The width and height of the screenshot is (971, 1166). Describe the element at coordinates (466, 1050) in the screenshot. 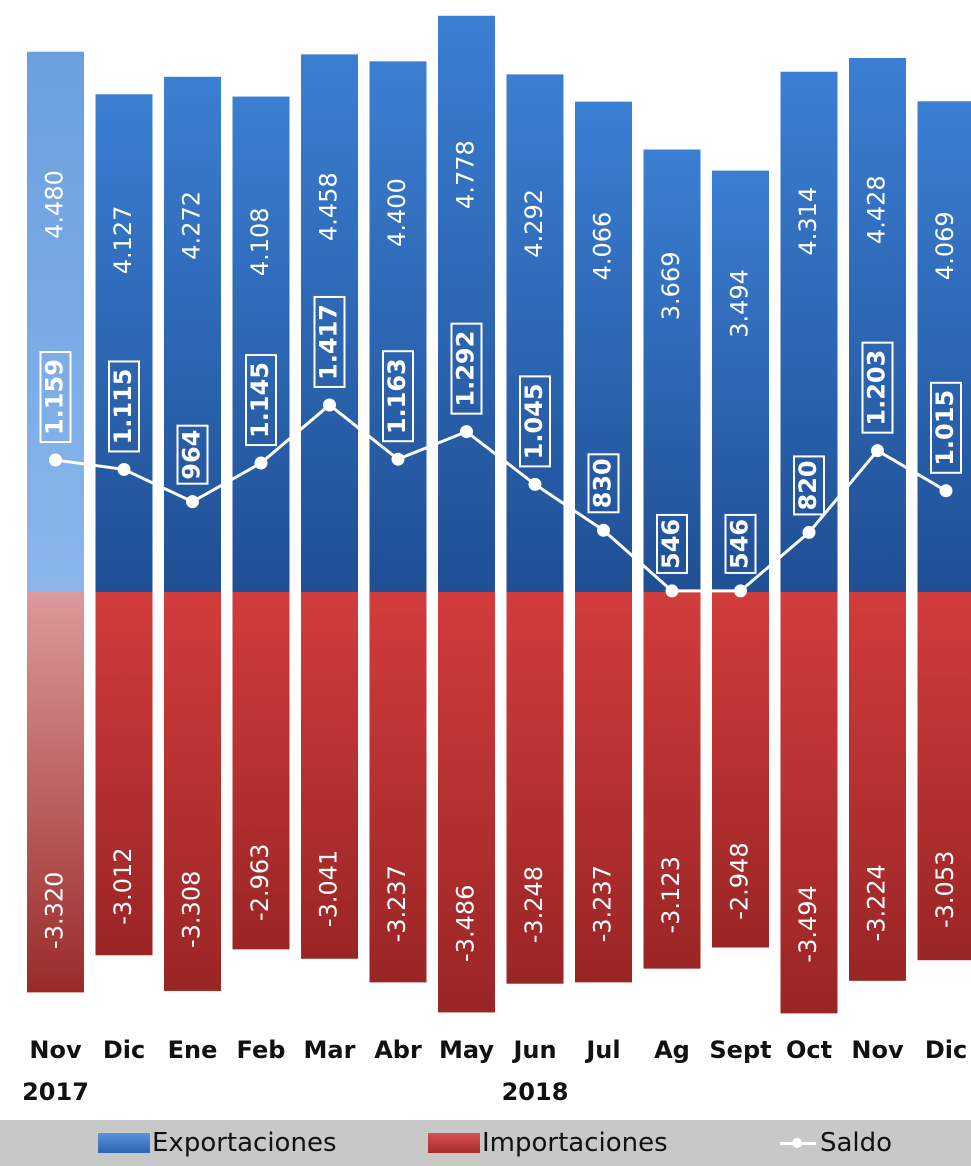

I see `x-tick-label: May` at that location.